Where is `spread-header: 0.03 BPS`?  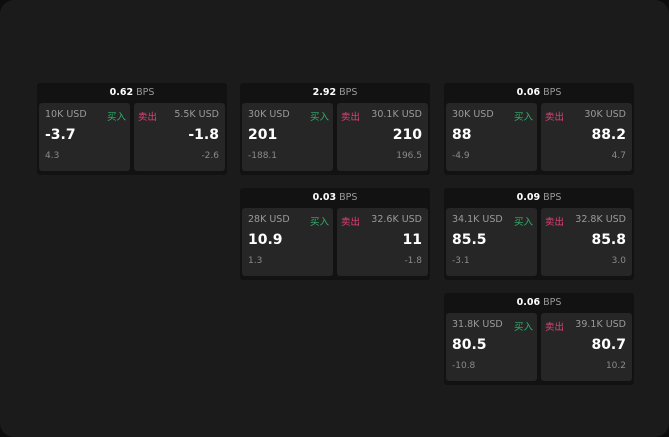
spread-header: 0.03 BPS is located at coordinates (335, 198).